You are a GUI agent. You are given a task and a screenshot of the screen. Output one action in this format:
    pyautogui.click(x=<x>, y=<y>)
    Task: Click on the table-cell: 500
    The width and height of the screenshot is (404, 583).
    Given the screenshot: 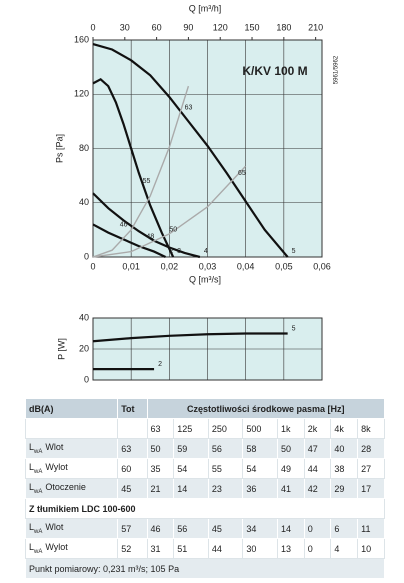 What is the action you would take?
    pyautogui.click(x=260, y=428)
    